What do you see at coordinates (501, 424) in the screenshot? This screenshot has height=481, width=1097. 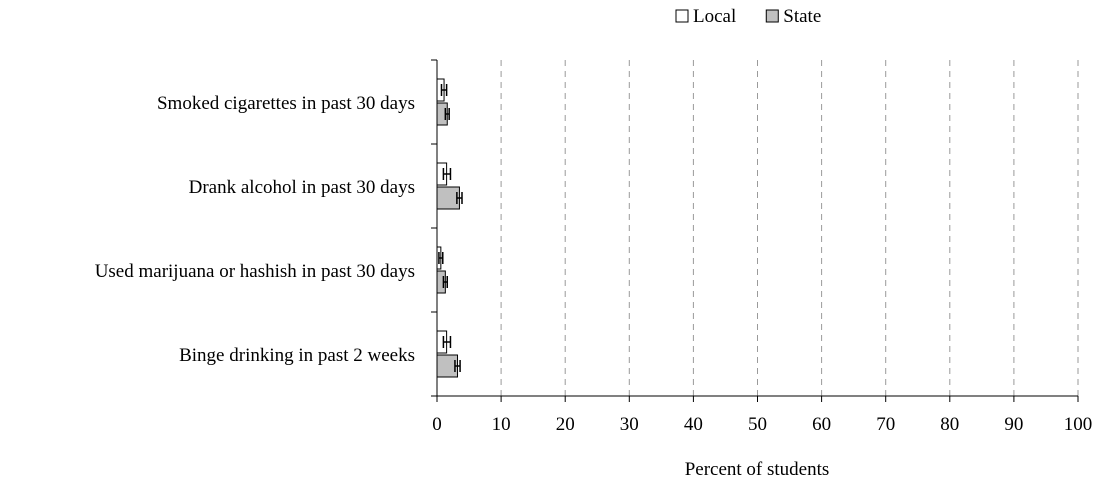 I see `x-tick-label: 10` at bounding box center [501, 424].